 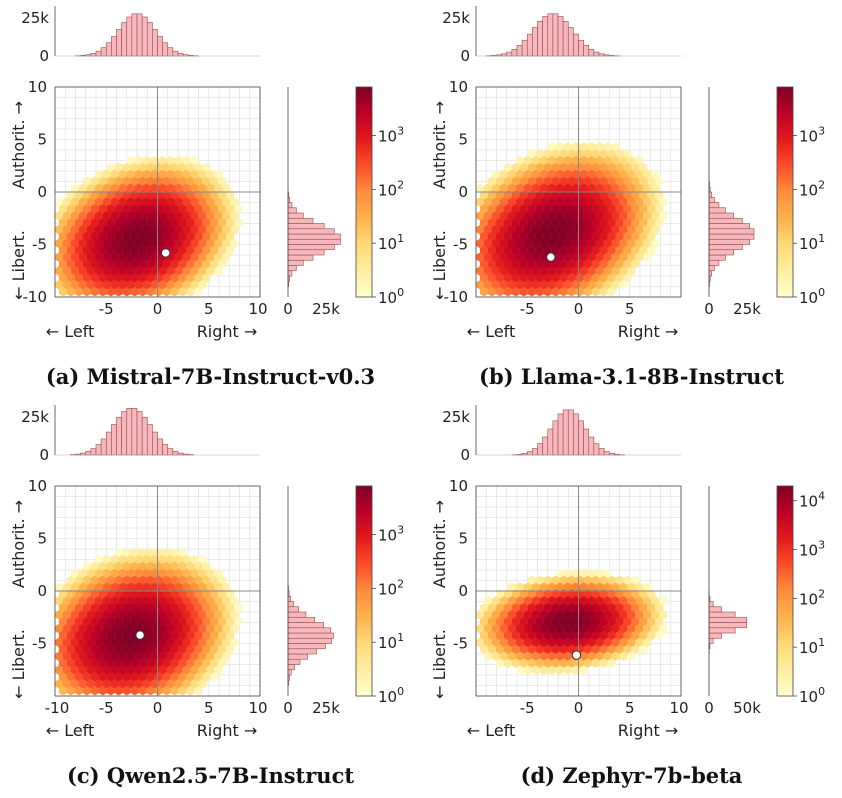 What do you see at coordinates (400, 530) in the screenshot?
I see `colorbar-tick-exponent: 3` at bounding box center [400, 530].